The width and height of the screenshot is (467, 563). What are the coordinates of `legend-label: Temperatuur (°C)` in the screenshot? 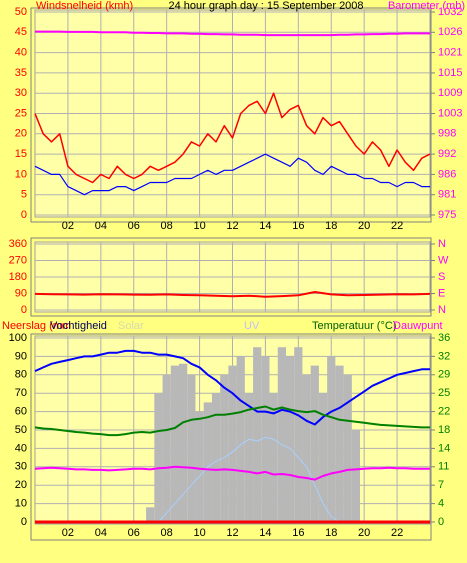 It's located at (354, 326).